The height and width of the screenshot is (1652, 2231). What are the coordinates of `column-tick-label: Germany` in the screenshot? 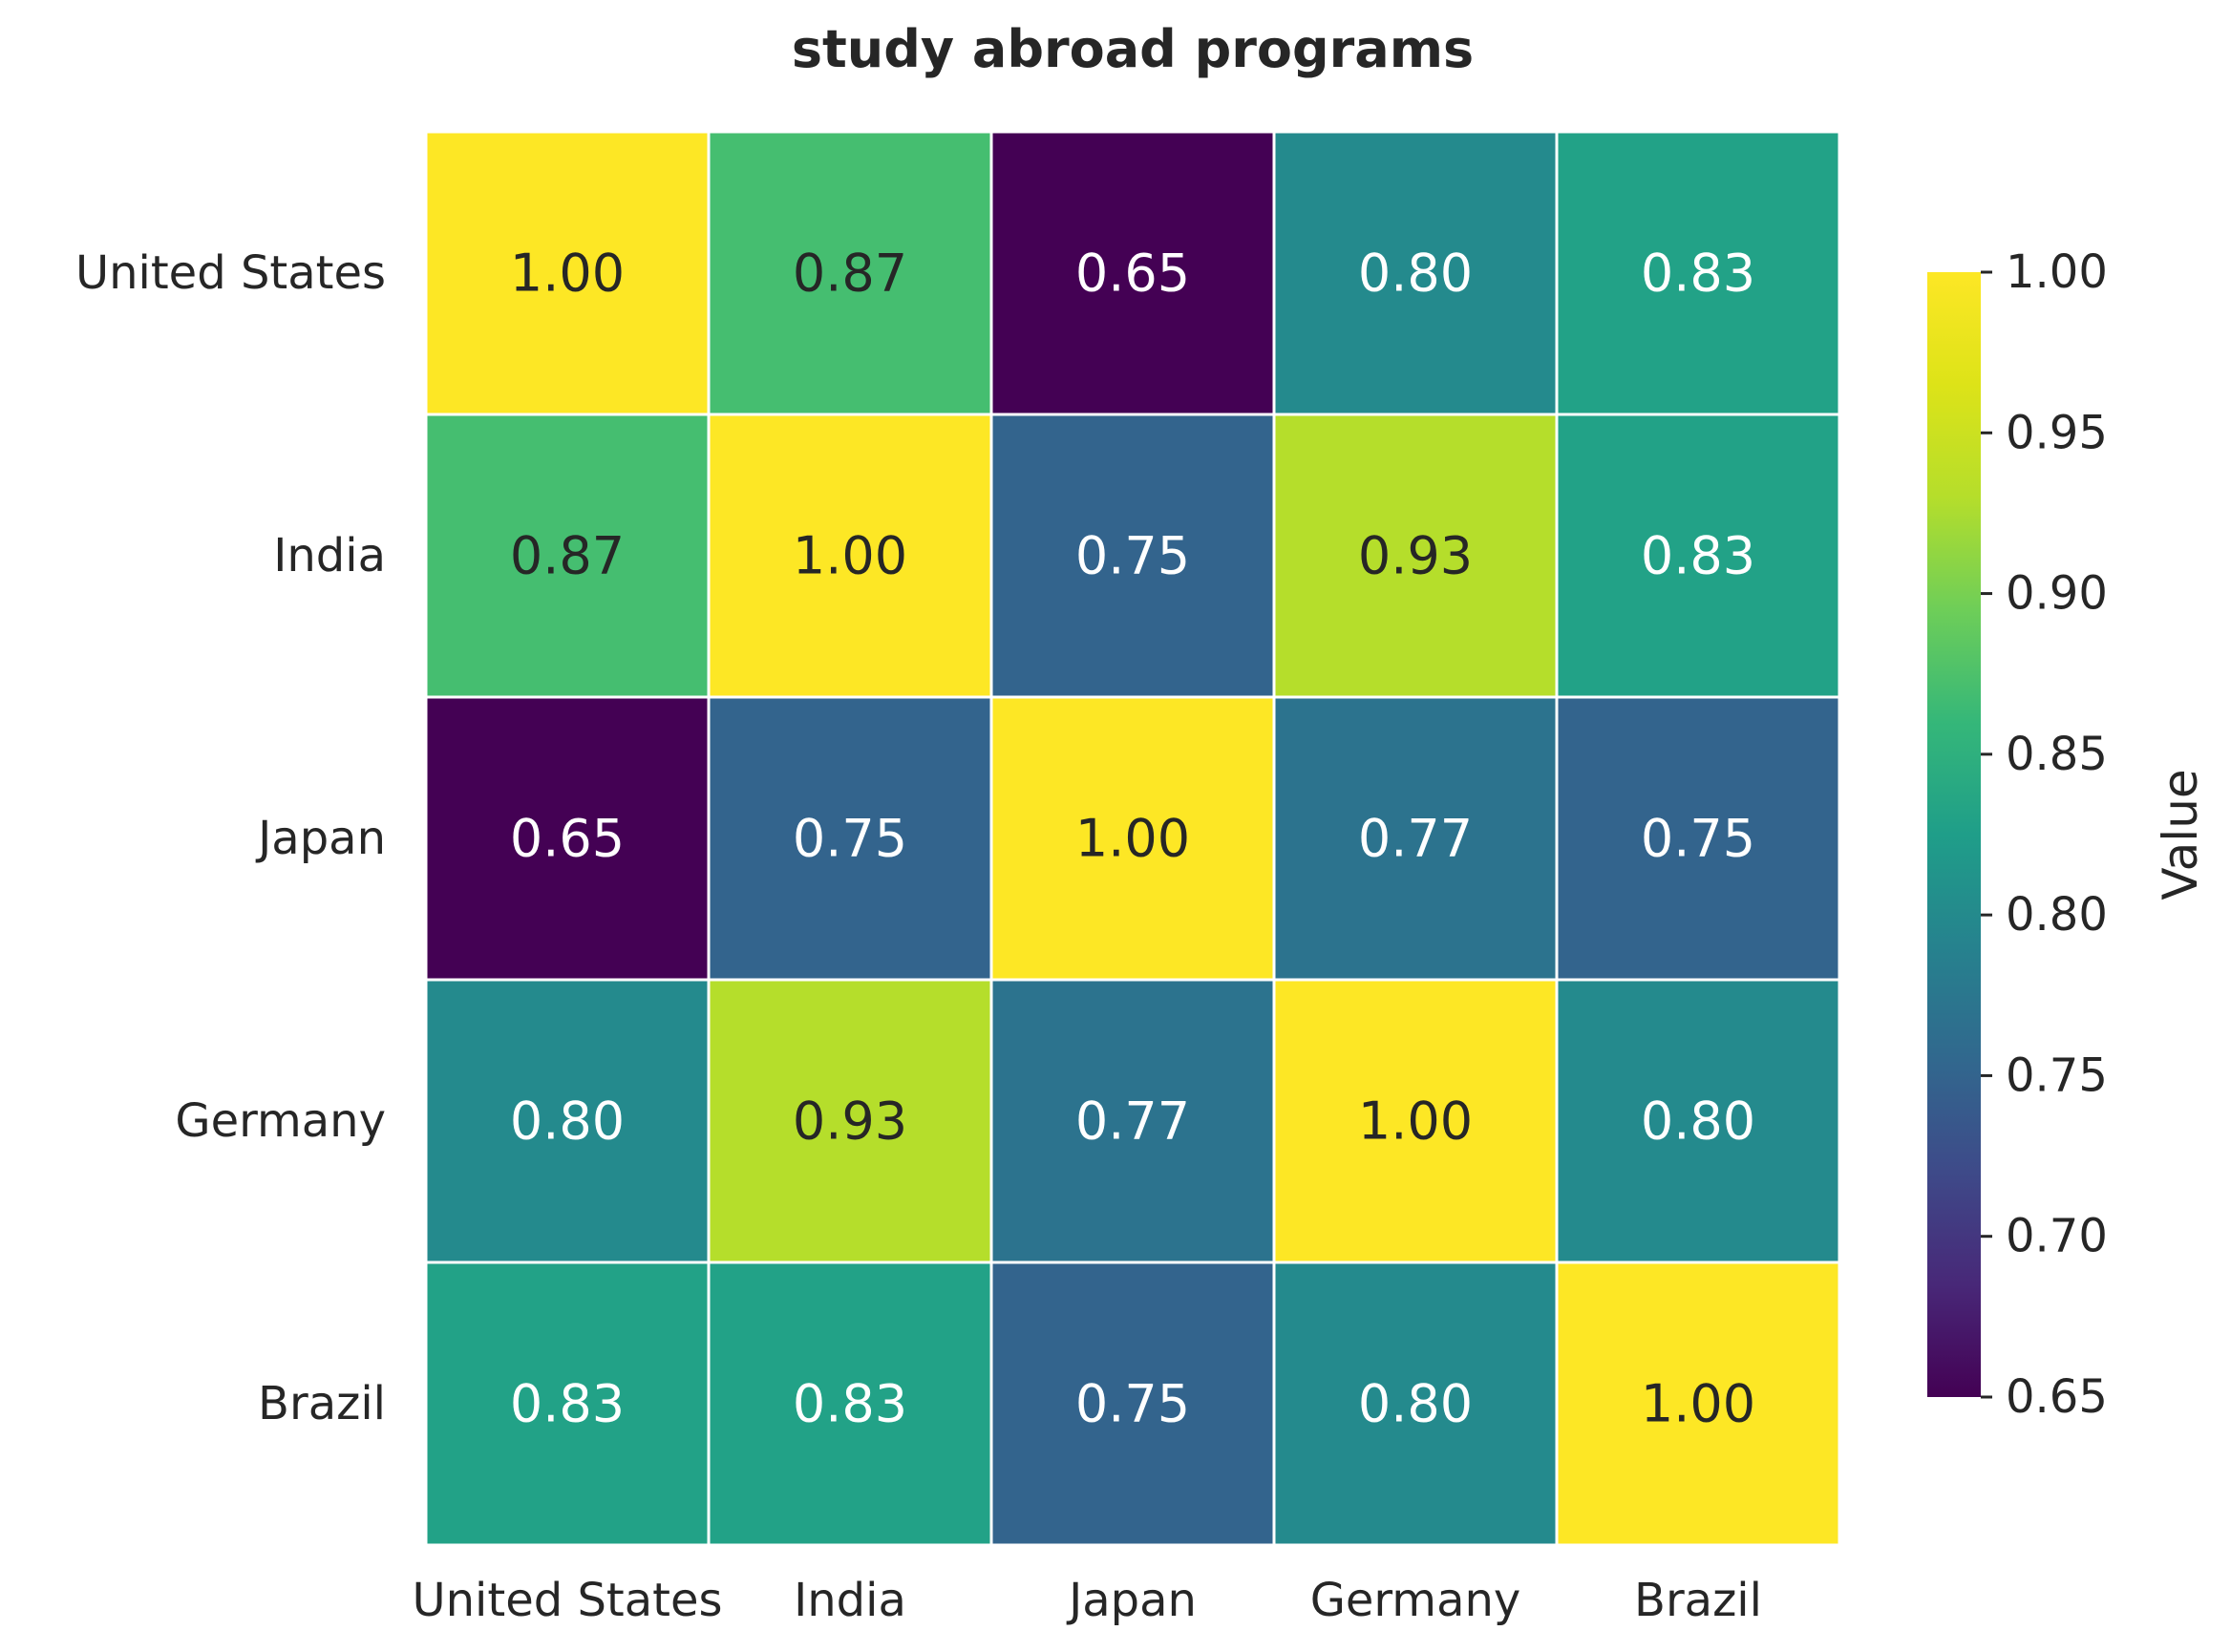 It's located at (1415, 1600).